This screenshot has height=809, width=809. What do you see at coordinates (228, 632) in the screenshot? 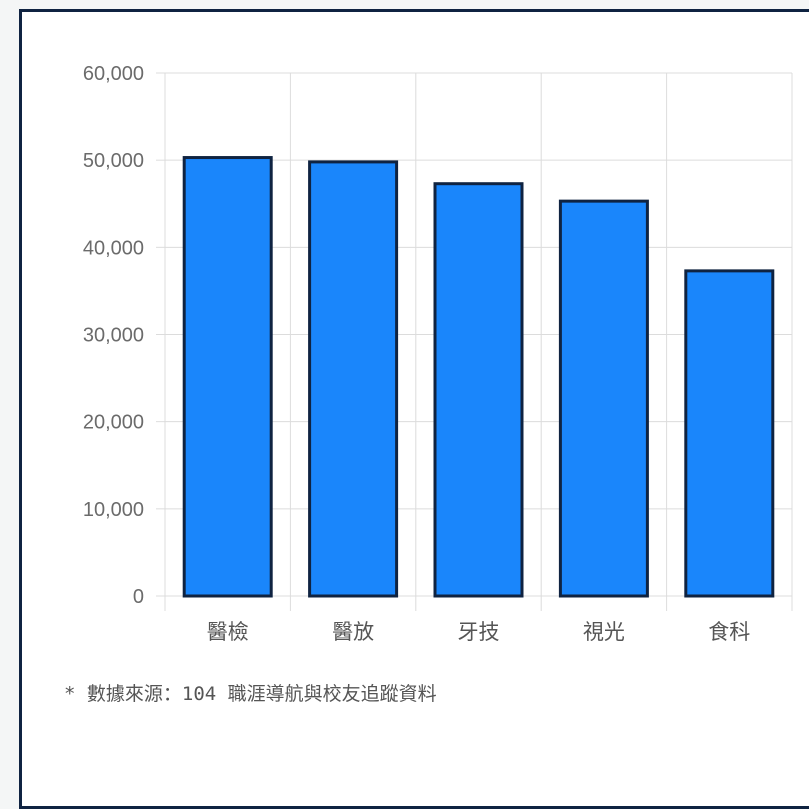
I see `x-tick-label: 醫檢` at bounding box center [228, 632].